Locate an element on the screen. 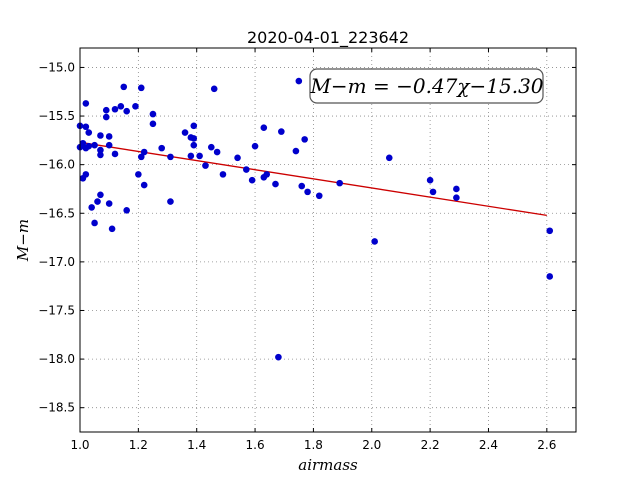 Image resolution: width=640 pixels, height=480 pixels. y-tick-label: −17.0 is located at coordinates (56, 262).